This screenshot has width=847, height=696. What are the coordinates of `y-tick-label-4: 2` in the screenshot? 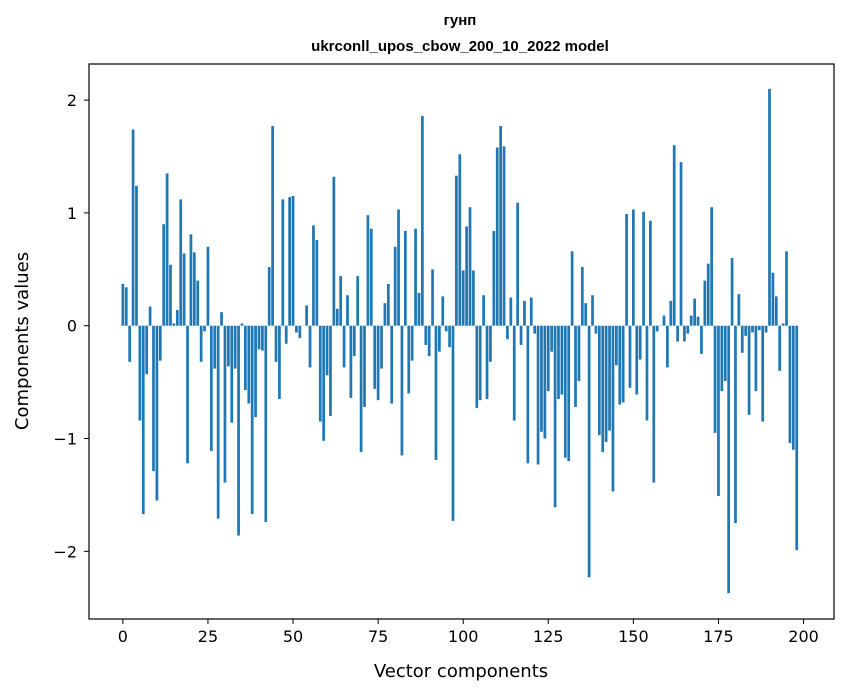 It's located at (72, 100).